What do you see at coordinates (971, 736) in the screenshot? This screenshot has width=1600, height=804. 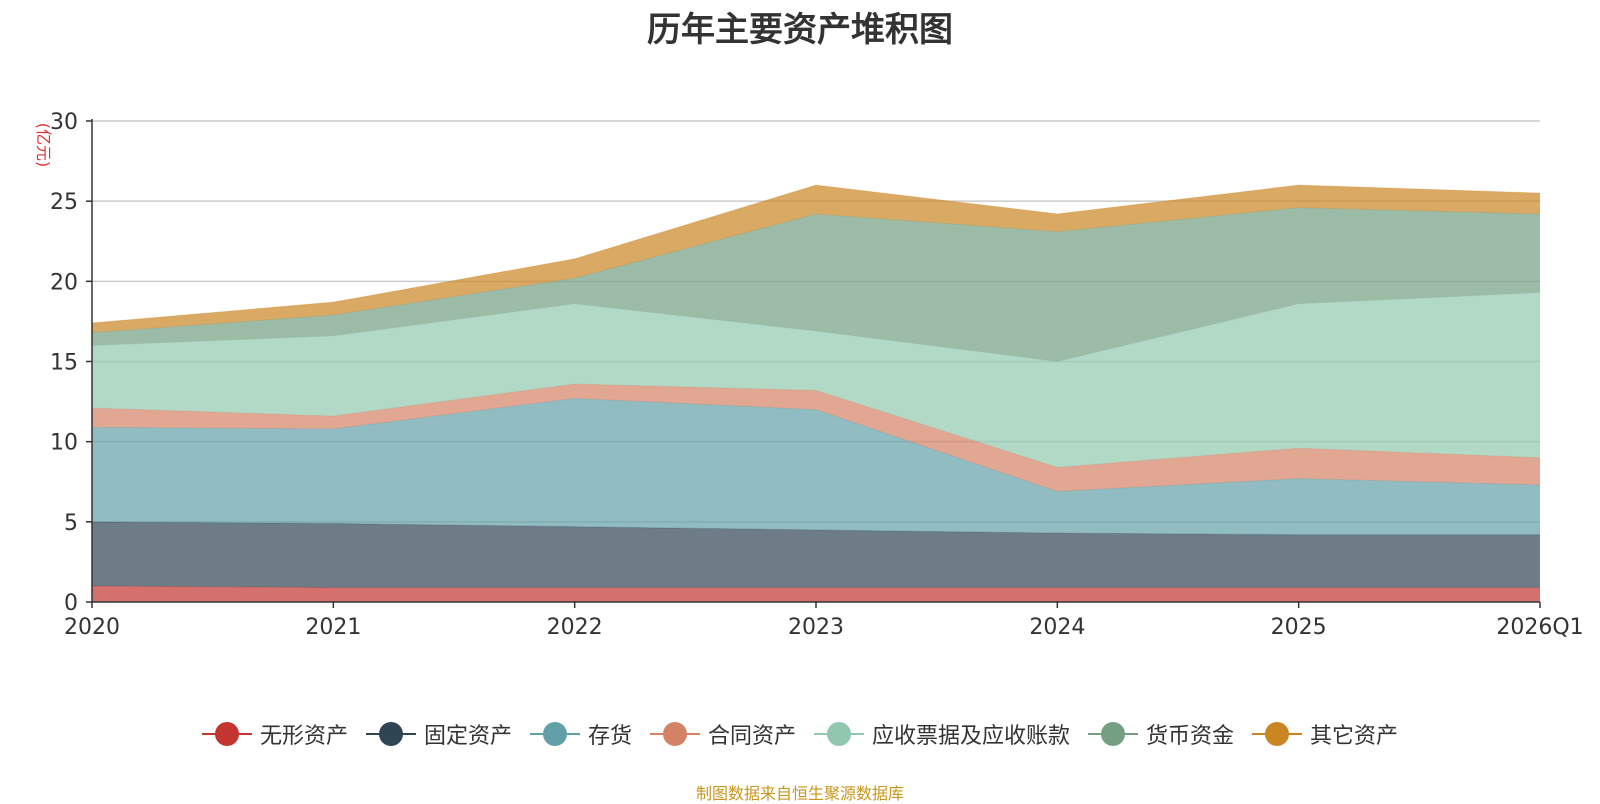 I see `legend-label: 应收票据及应收账款` at bounding box center [971, 736].